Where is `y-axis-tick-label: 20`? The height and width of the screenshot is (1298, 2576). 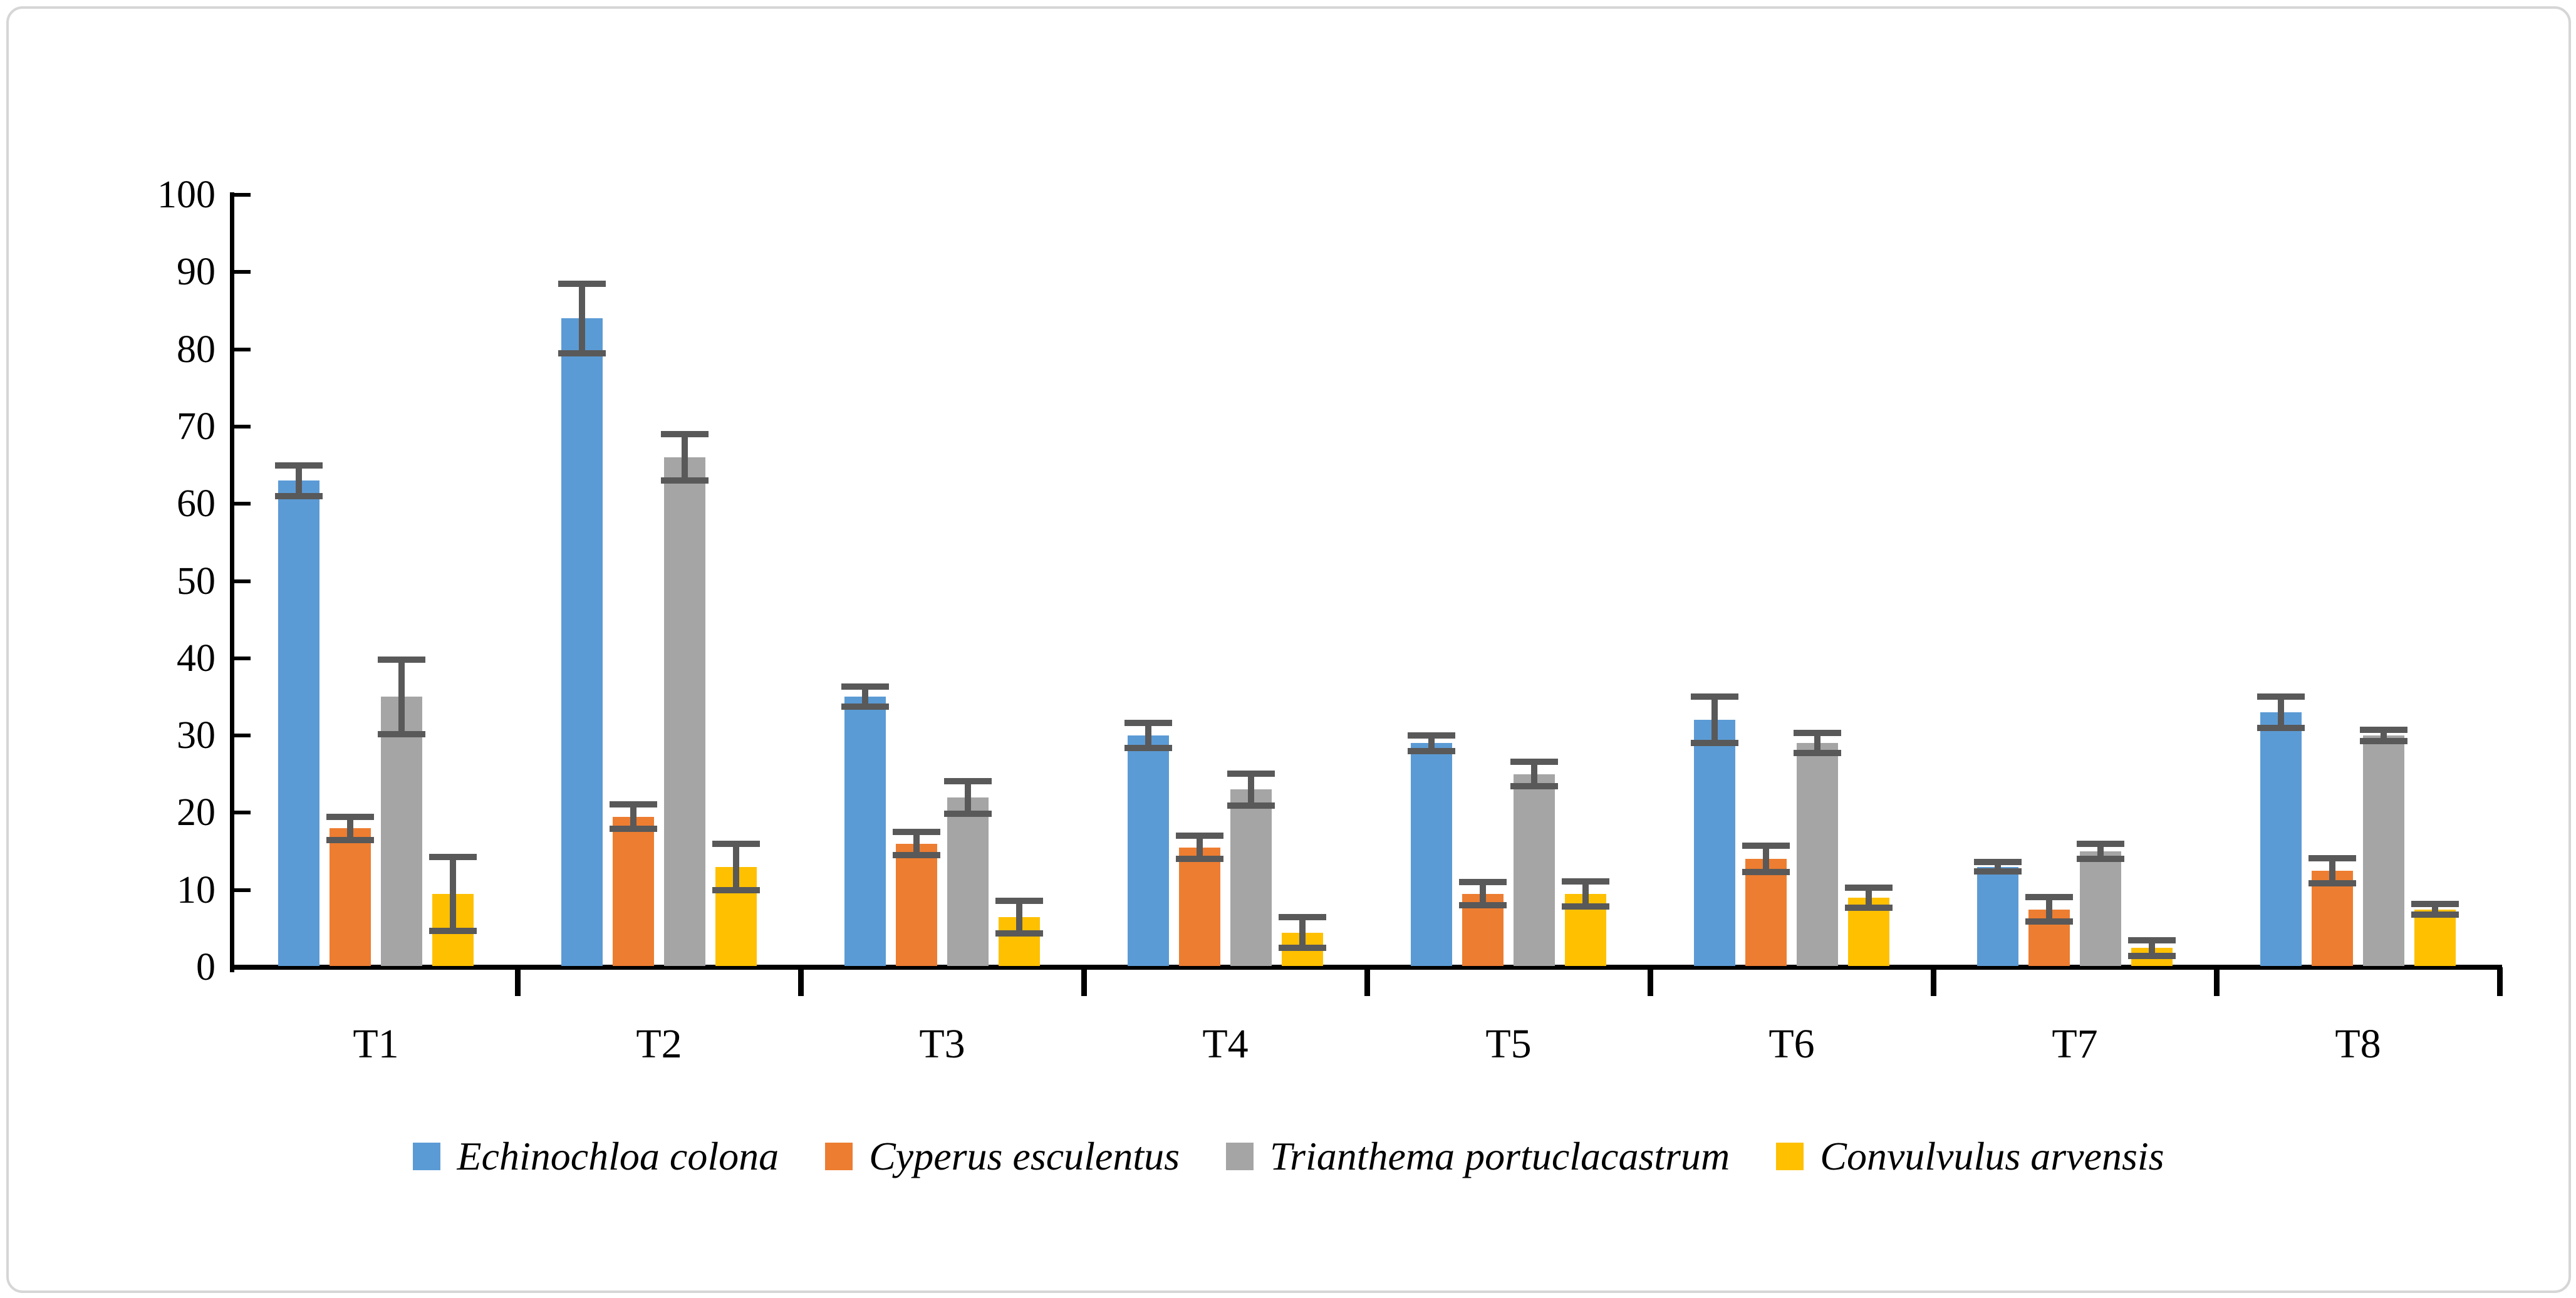 y-axis-tick-label: 20 is located at coordinates (197, 812).